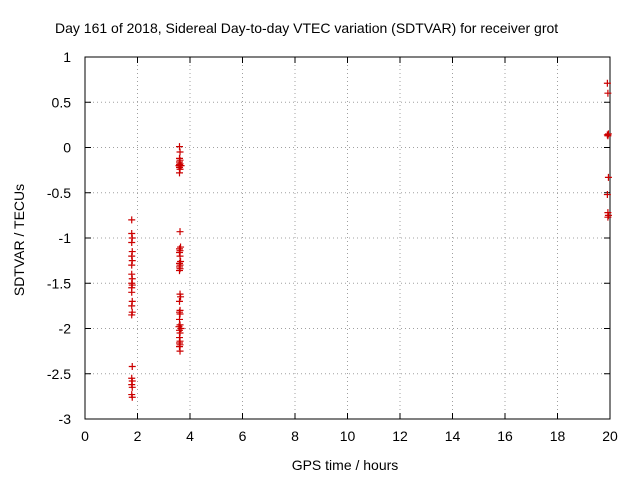  Describe the element at coordinates (138, 436) in the screenshot. I see `x-tick-label: 2` at that location.